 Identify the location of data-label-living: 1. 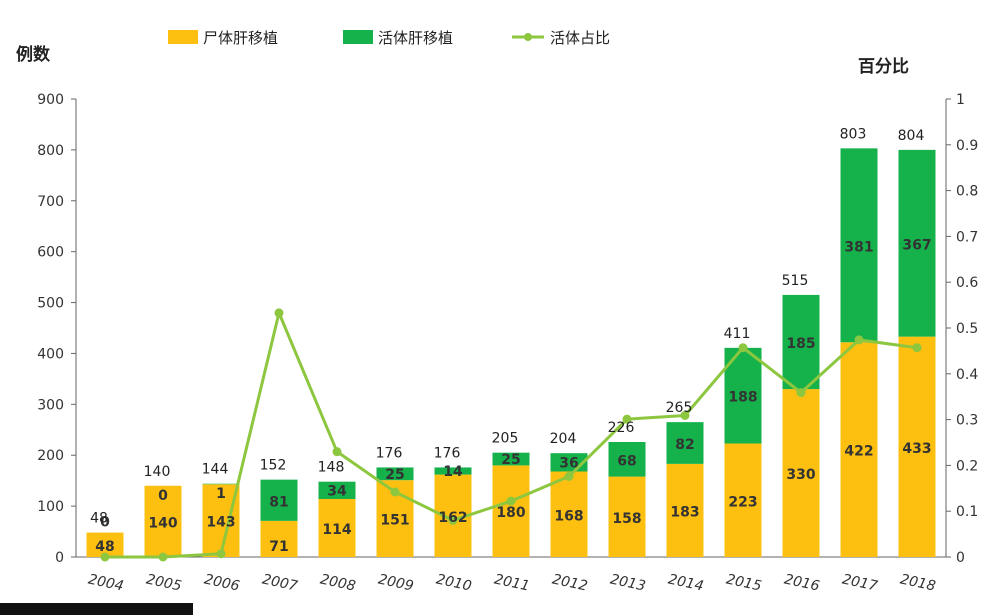
(221, 494).